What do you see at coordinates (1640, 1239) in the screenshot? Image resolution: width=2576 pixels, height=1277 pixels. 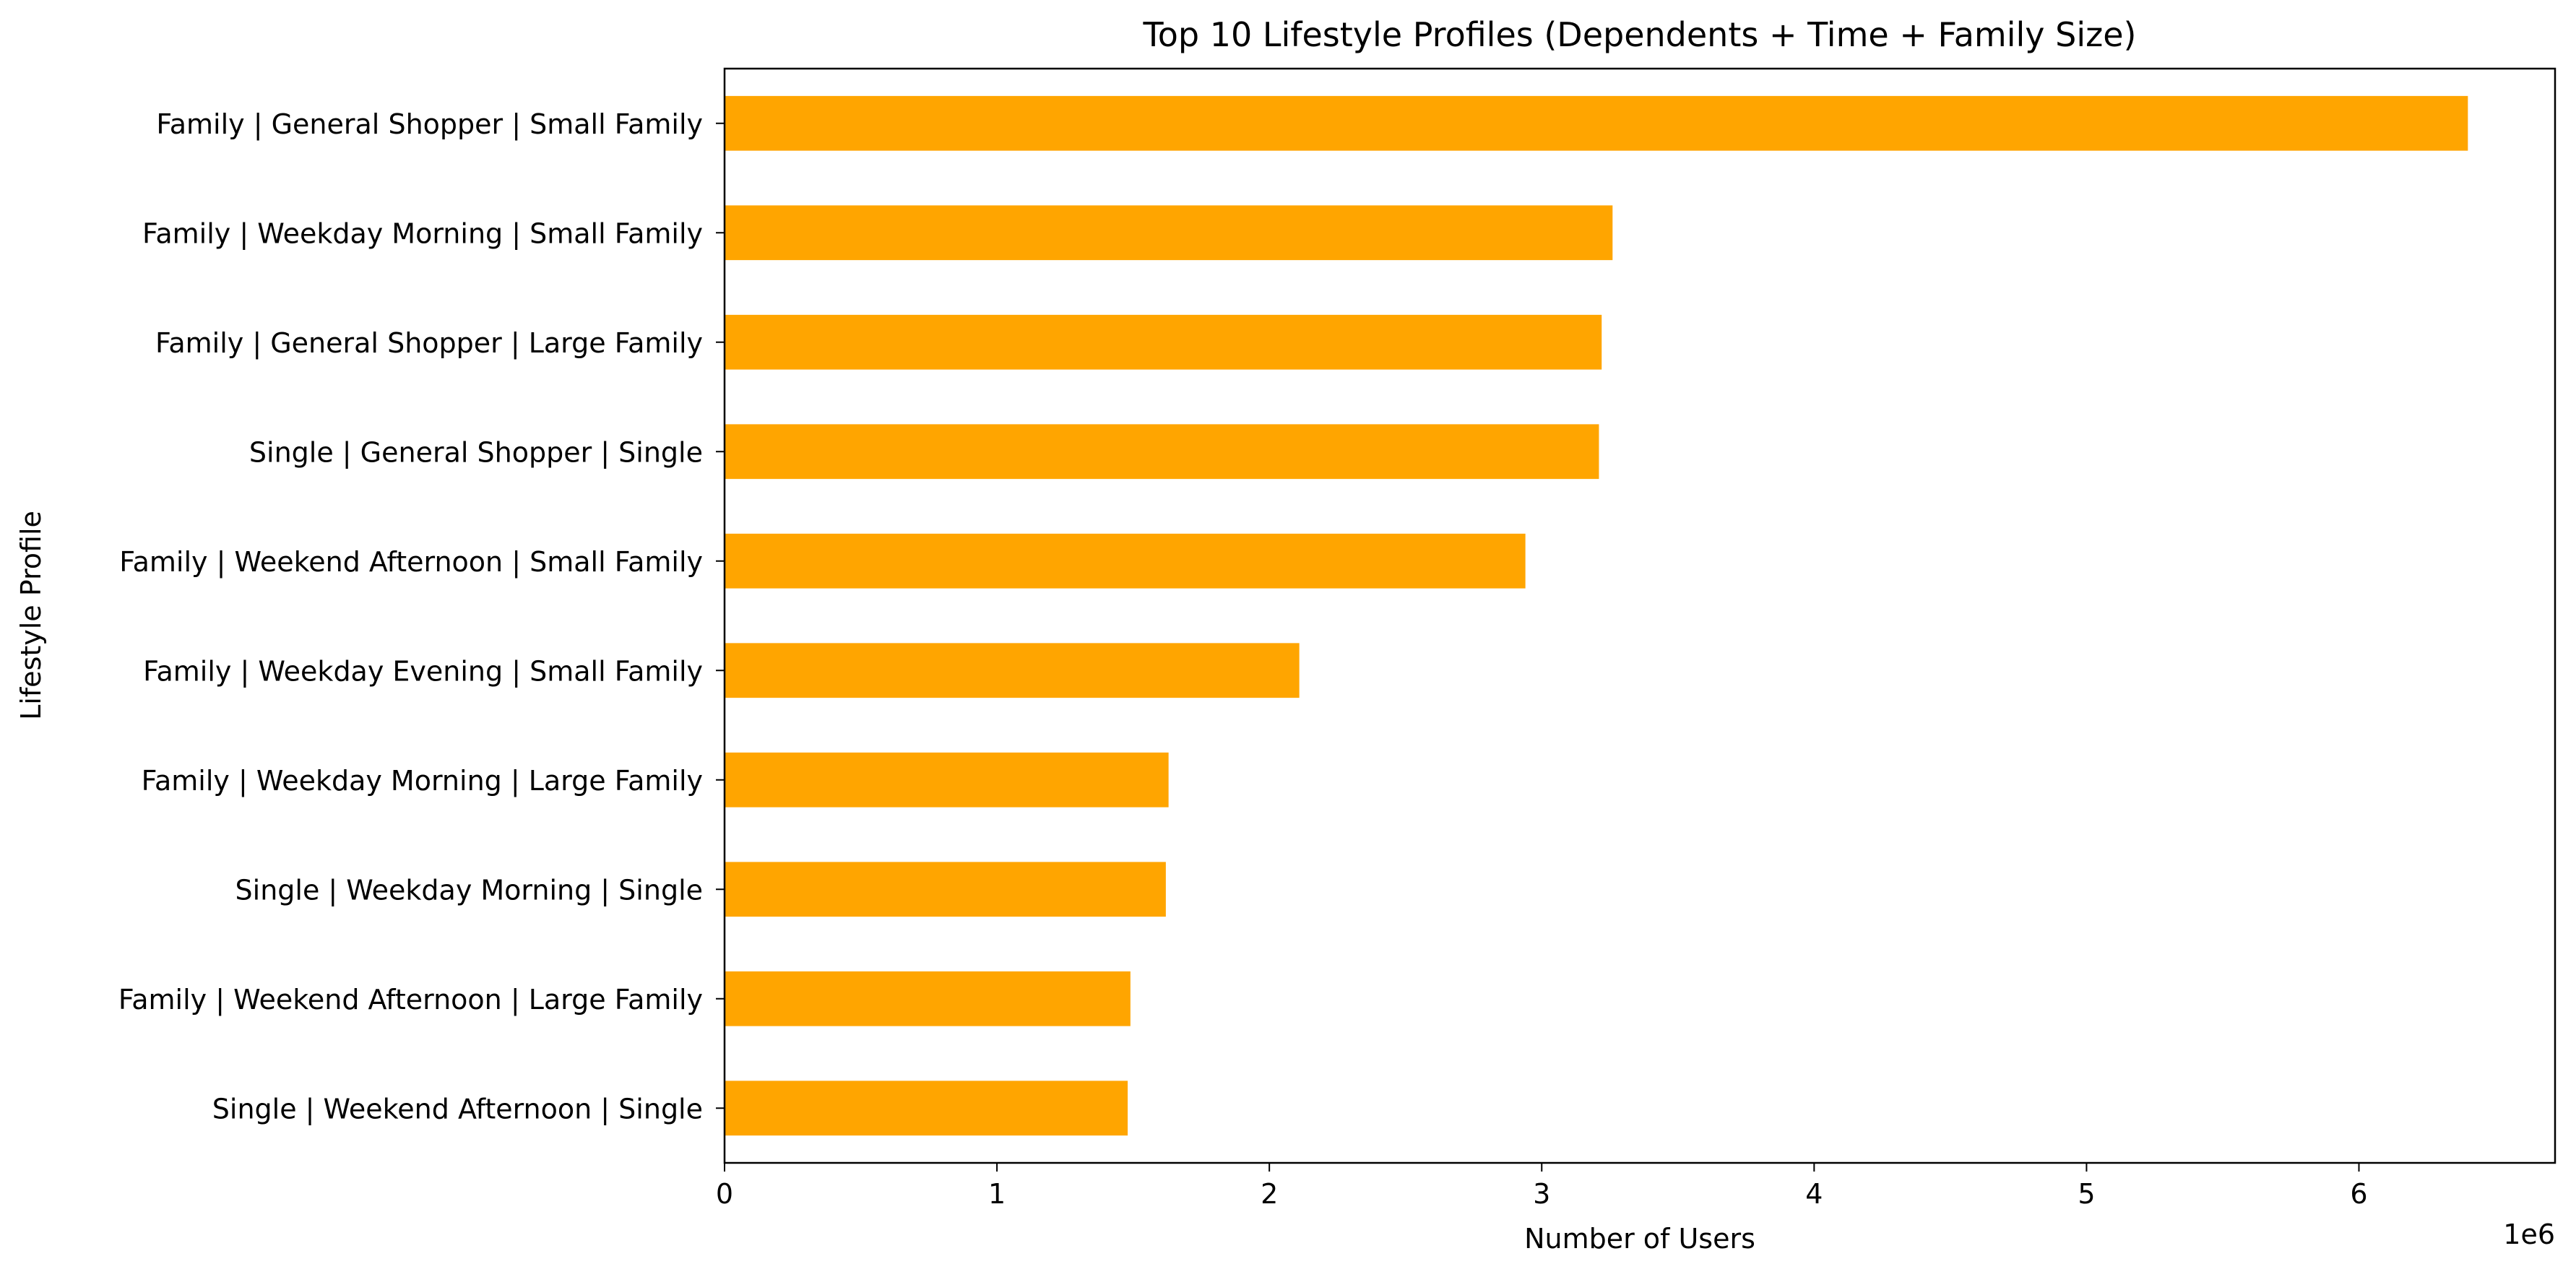 I see `x-axis-label: Number of Users` at bounding box center [1640, 1239].